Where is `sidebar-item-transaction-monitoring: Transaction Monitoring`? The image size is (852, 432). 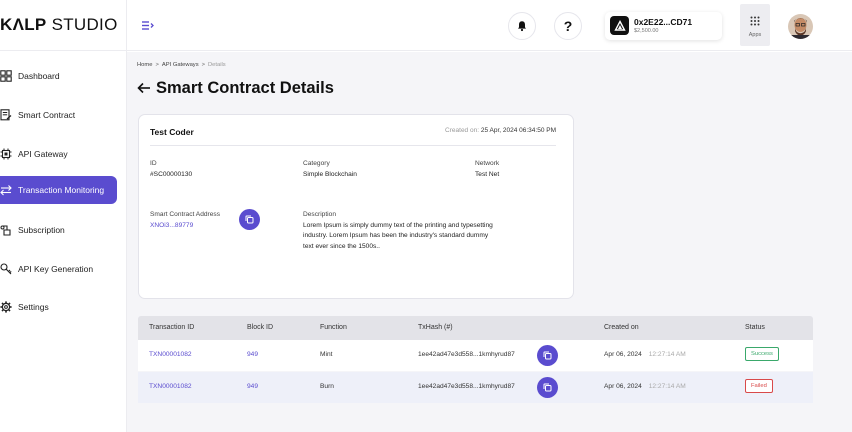 sidebar-item-transaction-monitoring: Transaction Monitoring is located at coordinates (58, 190).